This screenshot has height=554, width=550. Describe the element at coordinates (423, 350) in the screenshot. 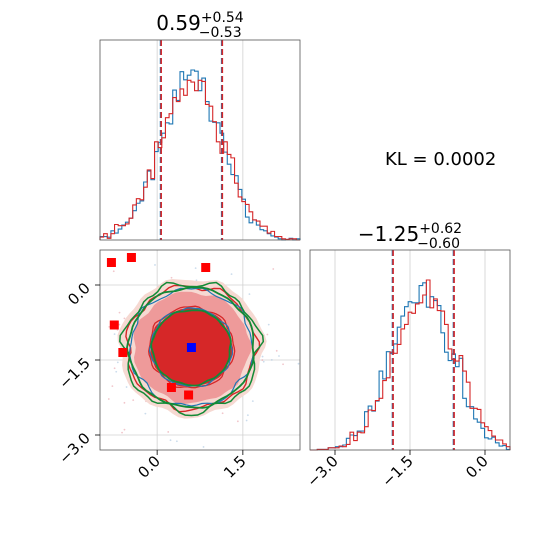

I see `right-quantile-lines` at that location.